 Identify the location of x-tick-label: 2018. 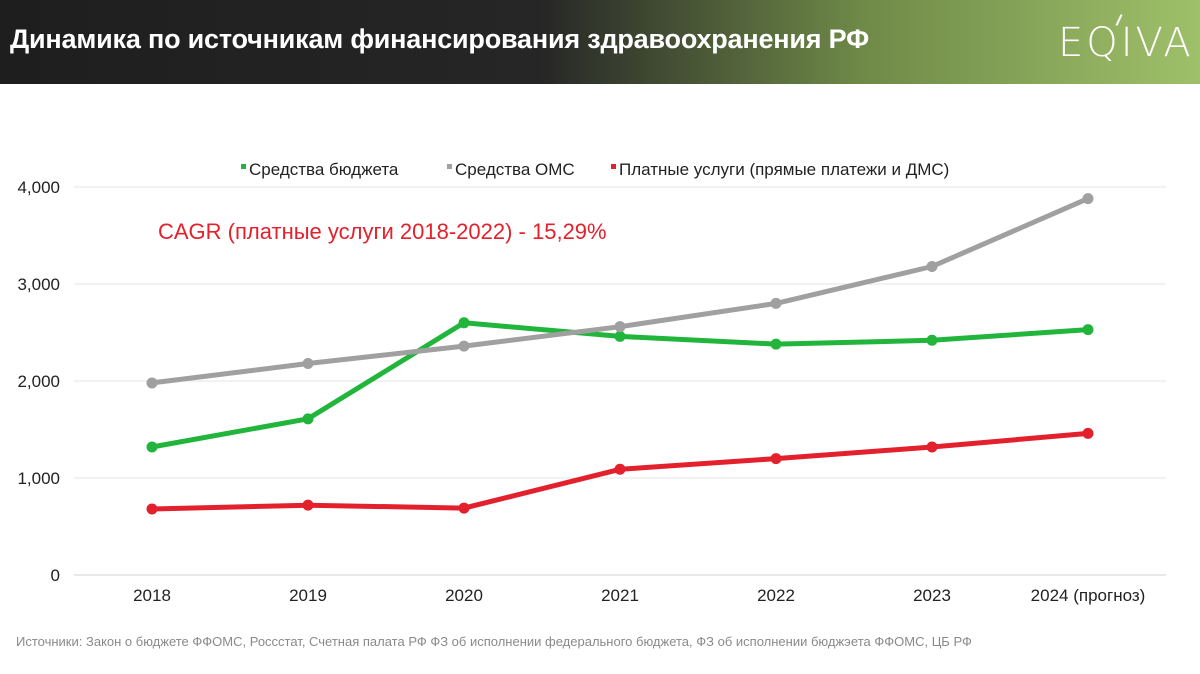
(152, 595).